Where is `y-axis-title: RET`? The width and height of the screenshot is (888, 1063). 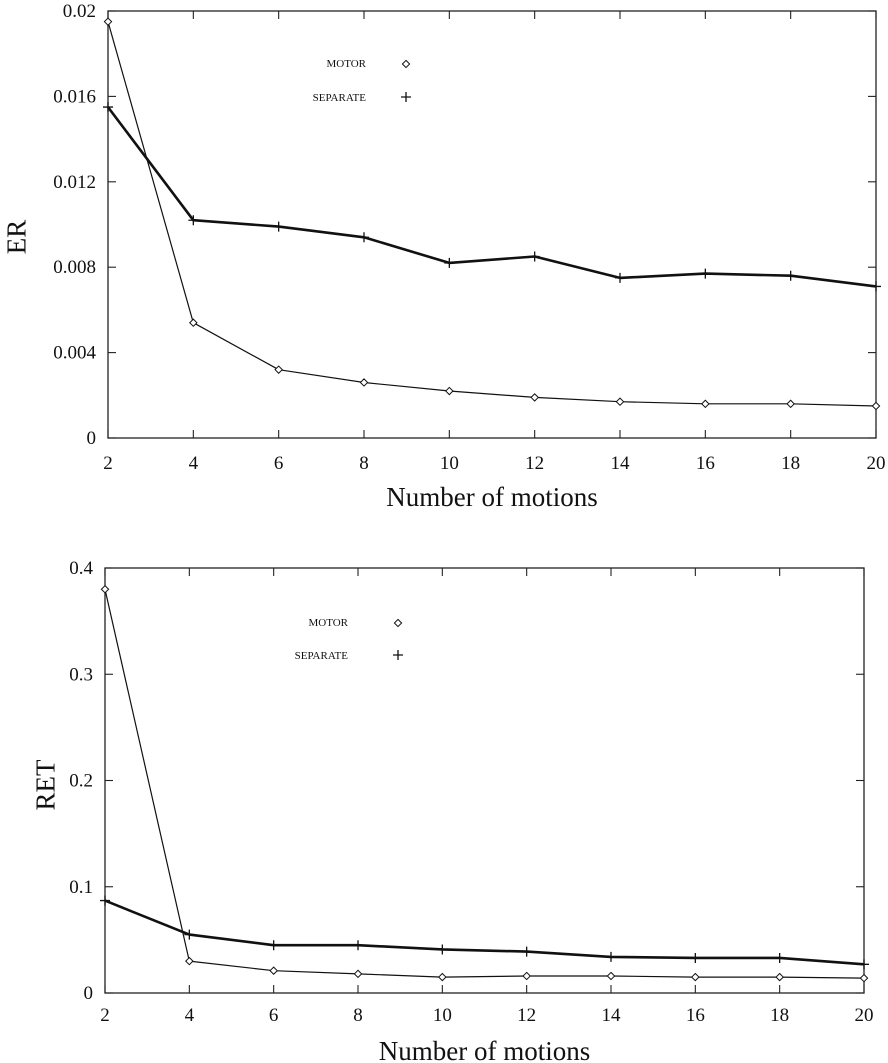
y-axis-title: RET is located at coordinates (45, 785).